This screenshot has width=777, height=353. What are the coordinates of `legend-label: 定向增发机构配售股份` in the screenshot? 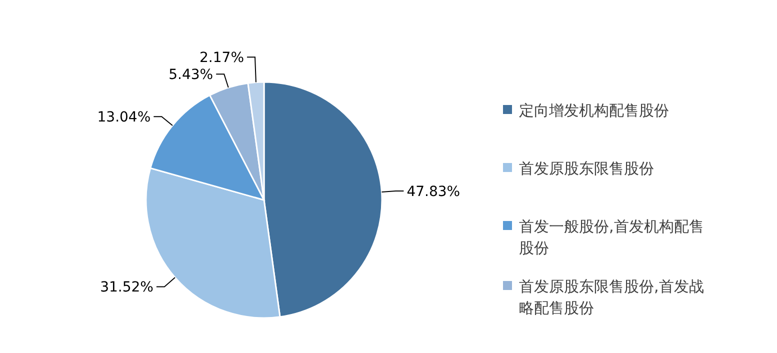 It's located at (594, 110).